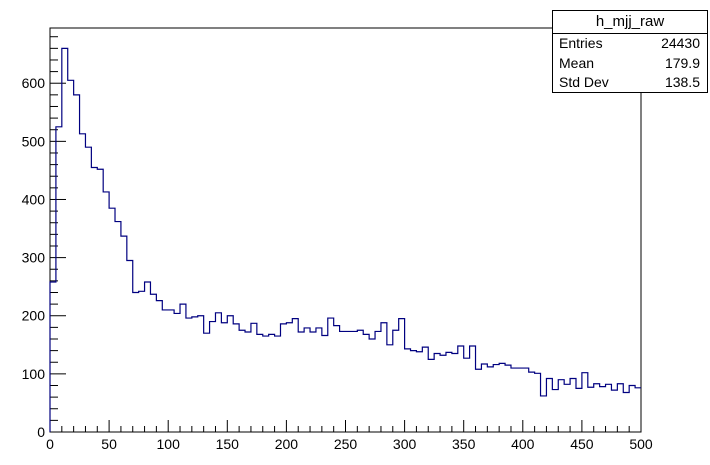  What do you see at coordinates (34, 258) in the screenshot?
I see `y-tick-label: 300` at bounding box center [34, 258].